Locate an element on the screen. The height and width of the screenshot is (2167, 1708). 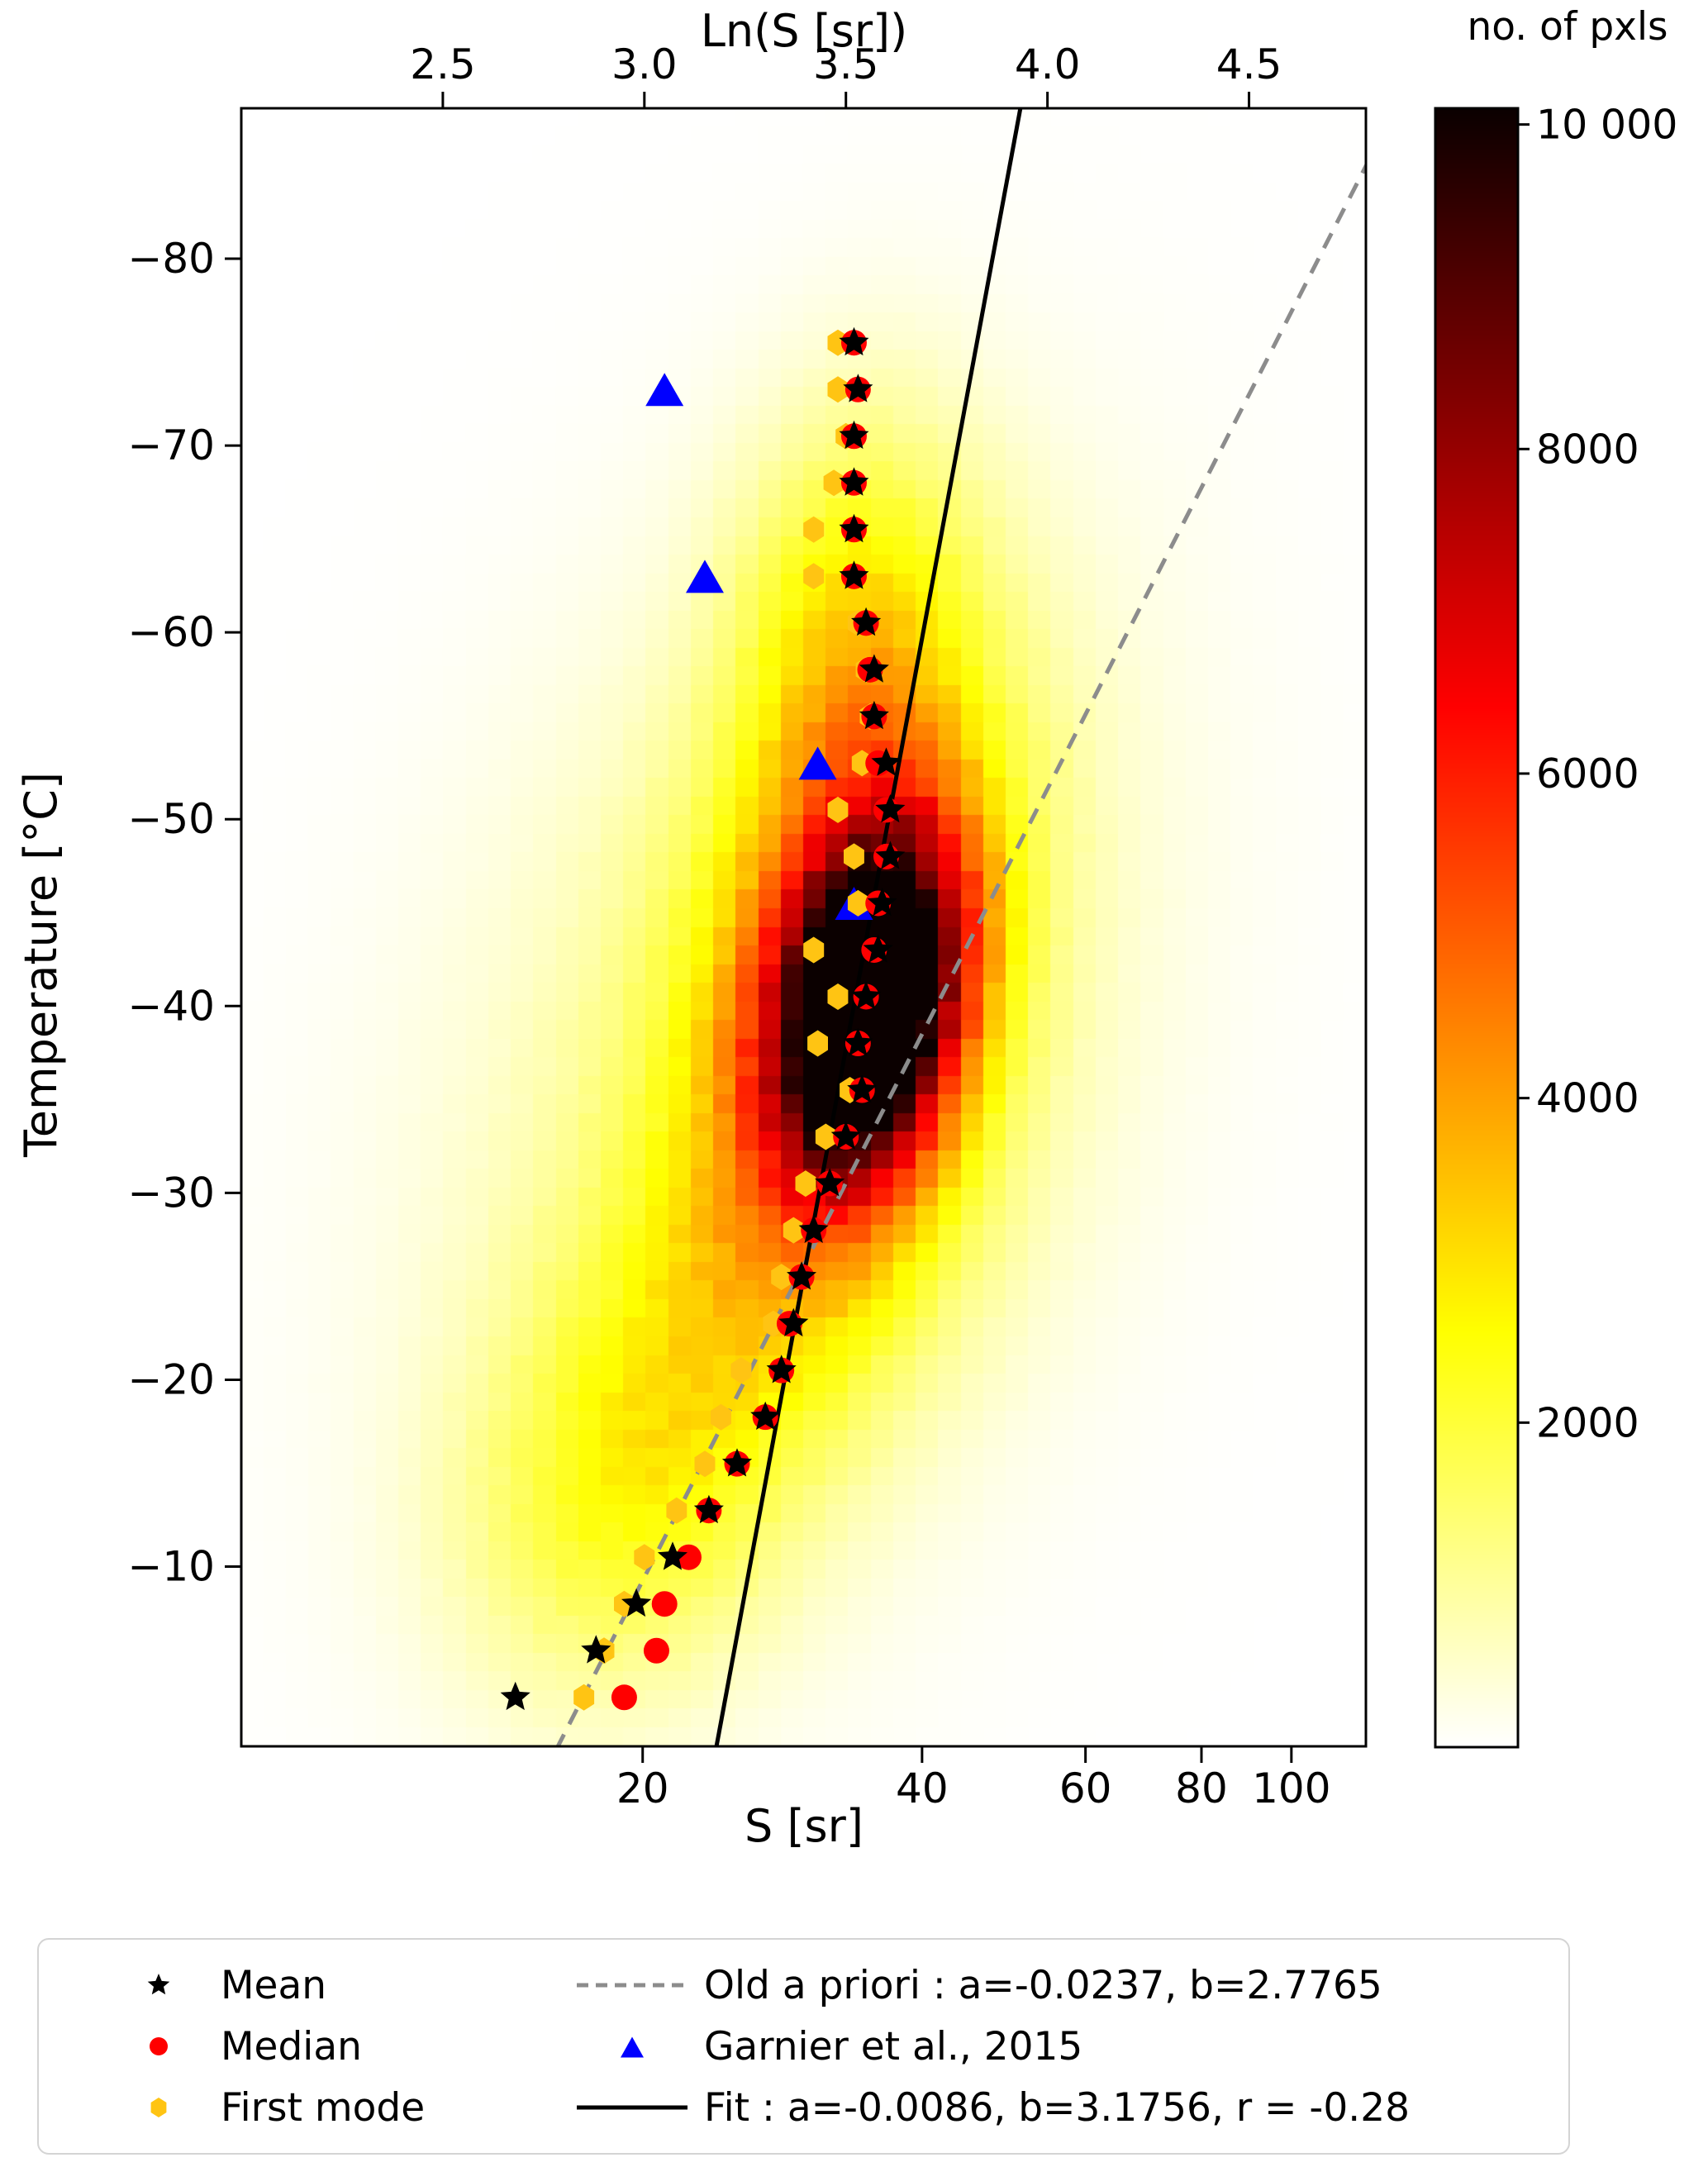
colorbar-gradient is located at coordinates (1476, 927).